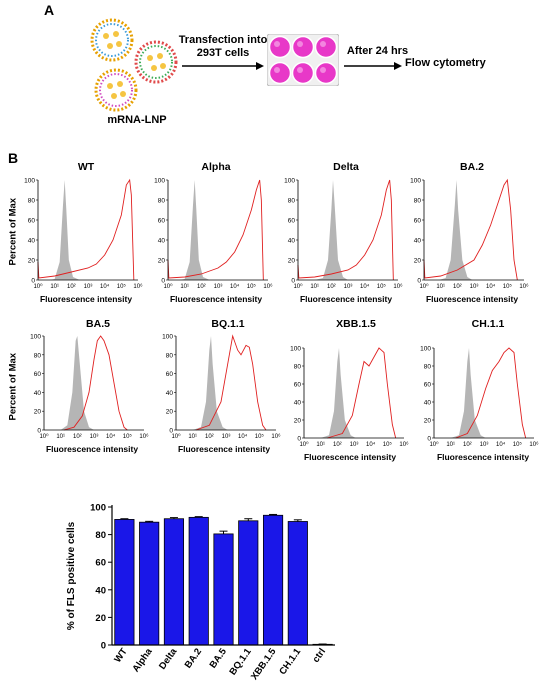 This screenshot has height=696, width=550. Describe the element at coordinates (264, 664) in the screenshot. I see `x-tick-label: XBB.1.5` at that location.